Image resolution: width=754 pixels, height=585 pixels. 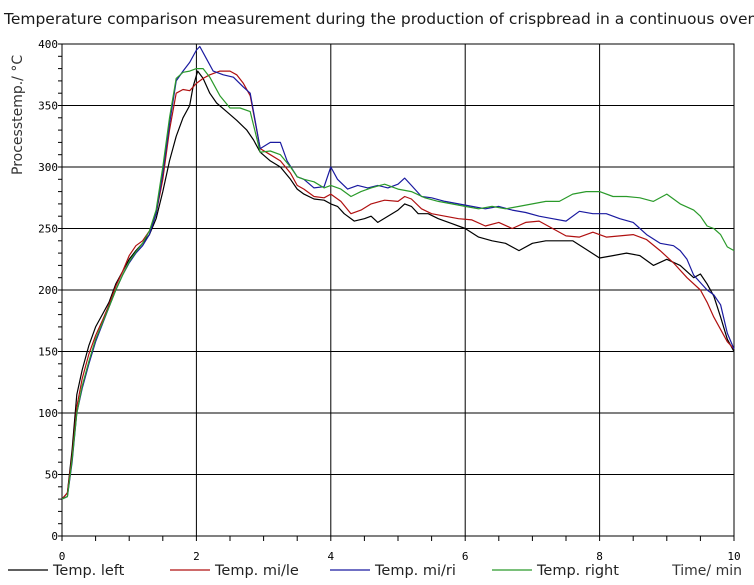 What do you see at coordinates (733, 556) in the screenshot?
I see `x-tick-label: 10` at bounding box center [733, 556].